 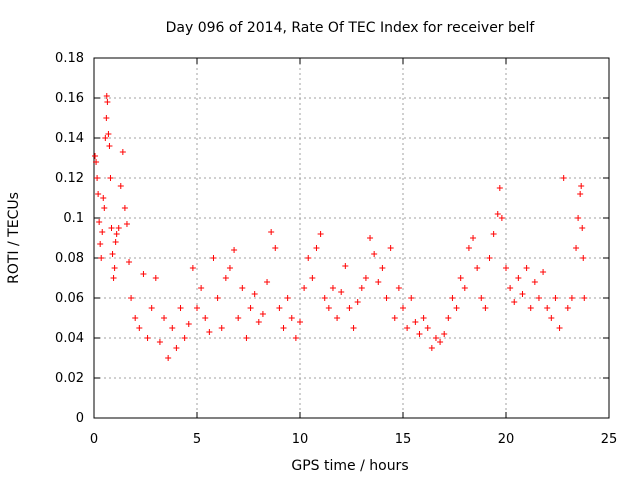 I want to click on y-tick-label: 0.16, so click(x=69, y=98).